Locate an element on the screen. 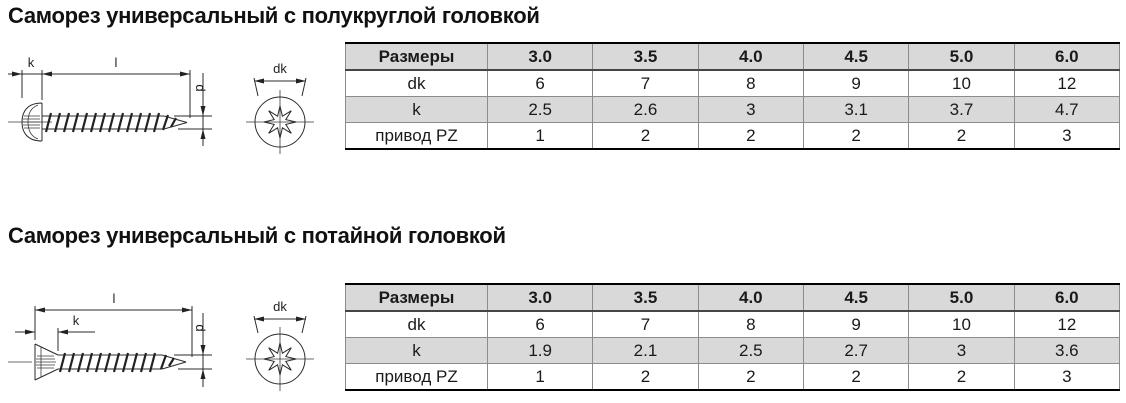 The height and width of the screenshot is (403, 1126). cell-value: 2.1 is located at coordinates (645, 350).